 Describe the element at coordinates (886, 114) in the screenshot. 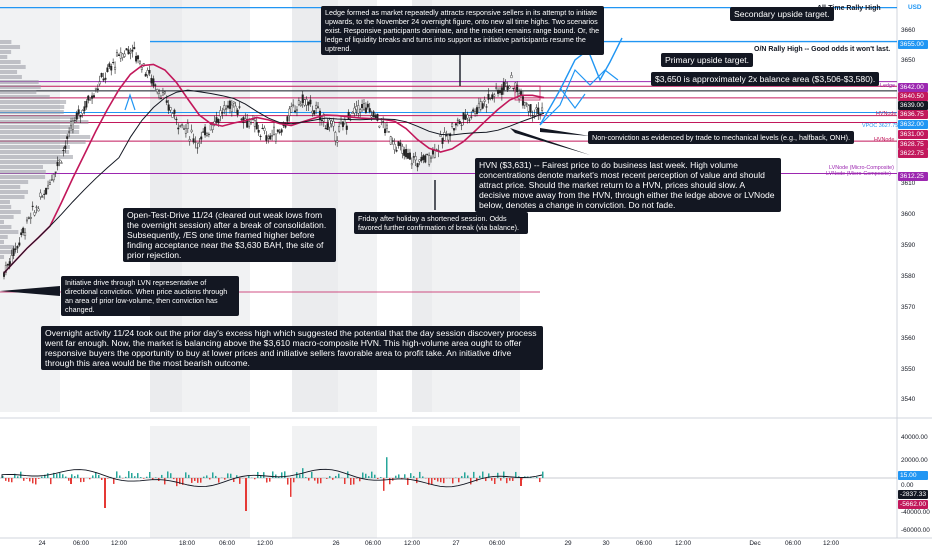

I see `level-label-hvnode-1: HVNode` at that location.